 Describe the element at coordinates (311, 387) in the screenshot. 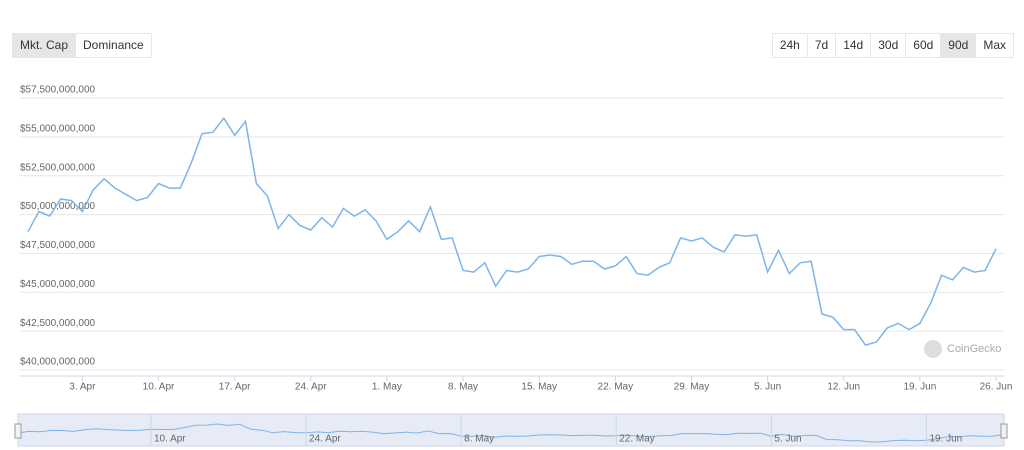

I see `x-tick-label: 24. Apr` at that location.